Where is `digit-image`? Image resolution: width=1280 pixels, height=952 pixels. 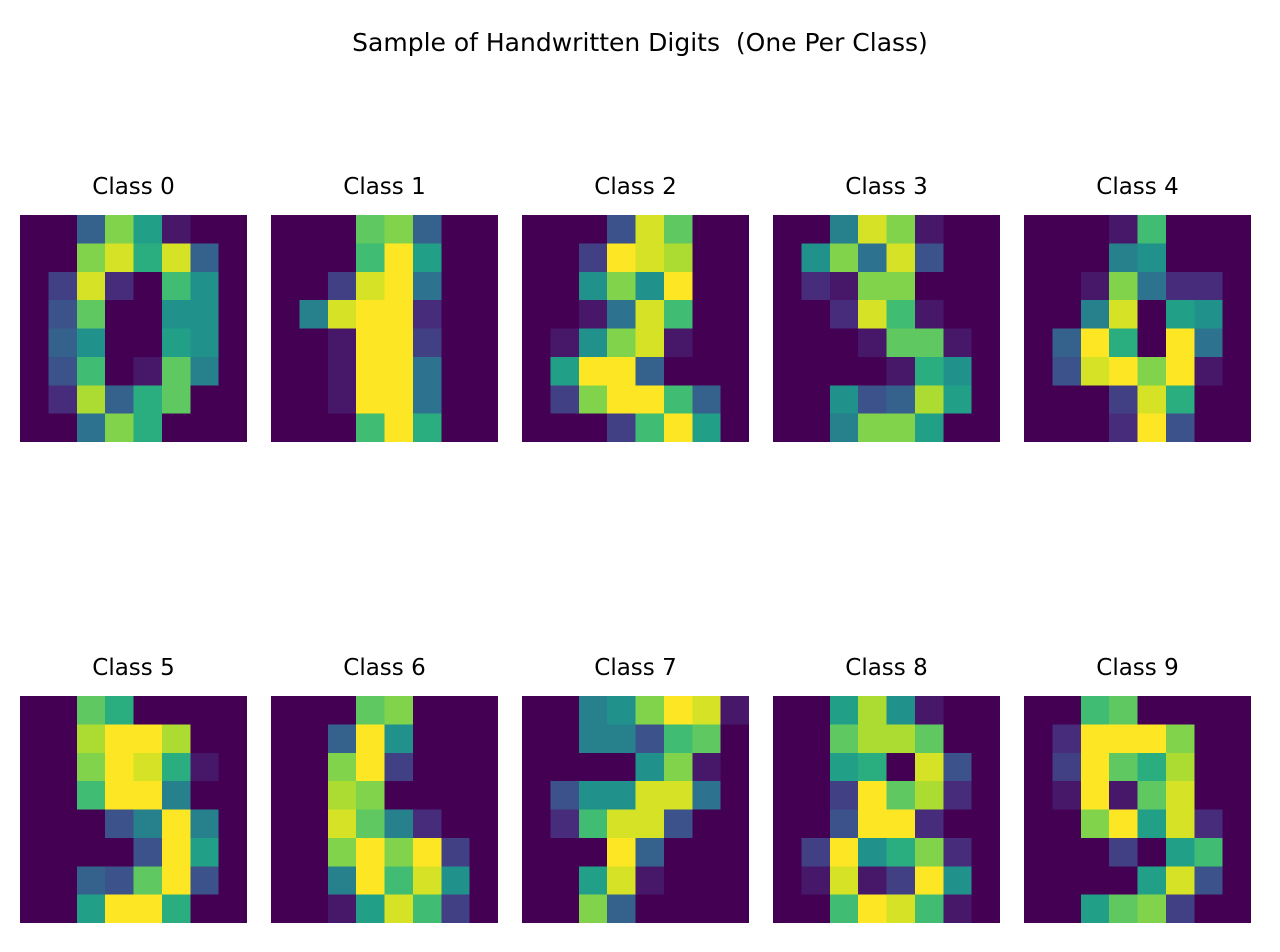 digit-image is located at coordinates (635, 809).